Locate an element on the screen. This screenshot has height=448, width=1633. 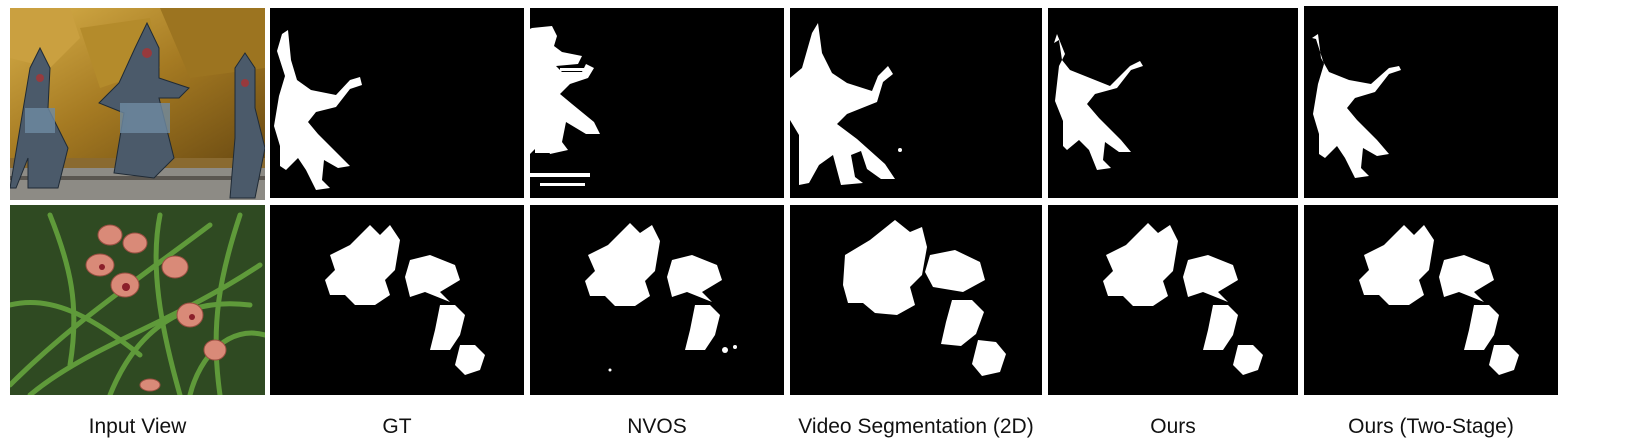
caption-ours-two-stage: Ours (Two-Stage) is located at coordinates (1431, 426).